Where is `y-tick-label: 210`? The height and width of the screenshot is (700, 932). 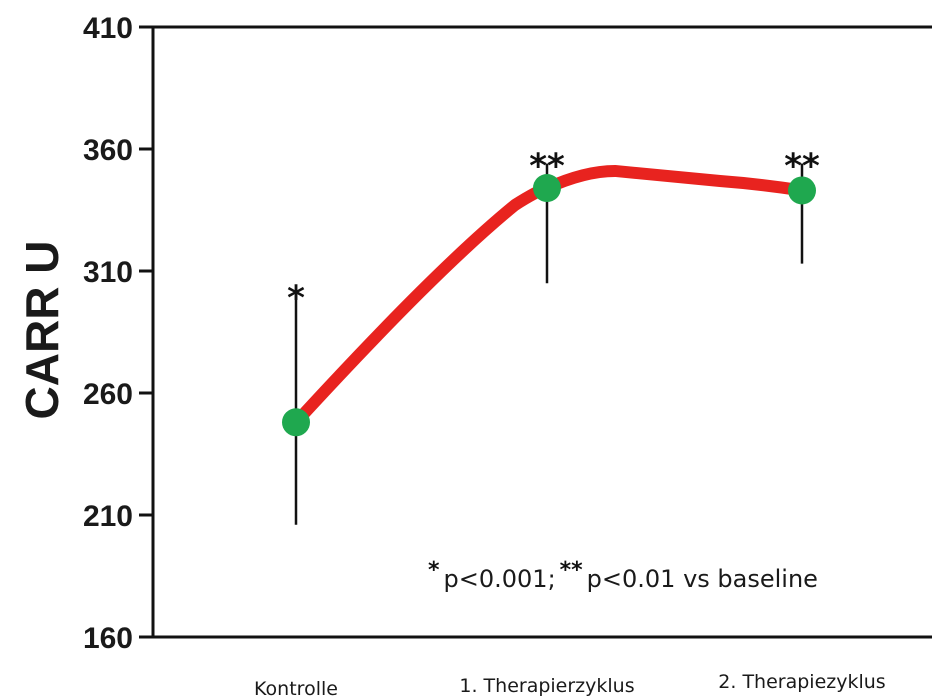 y-tick-label: 210 is located at coordinates (108, 516).